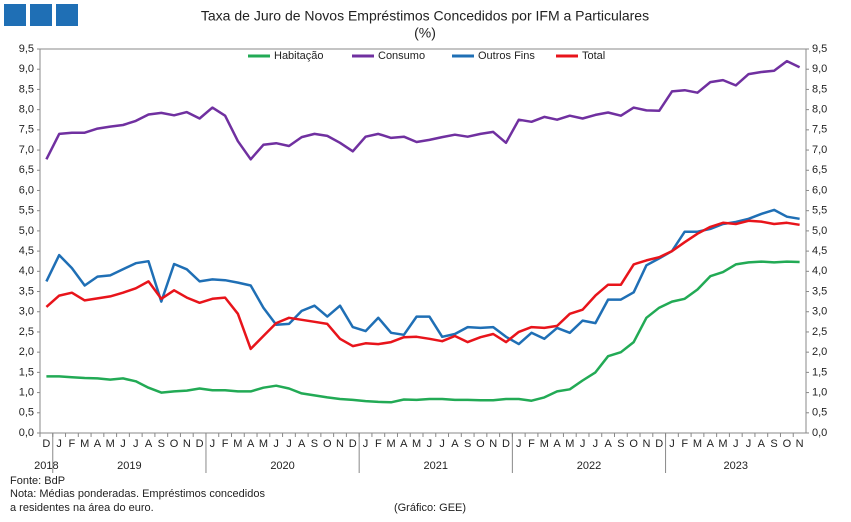  What do you see at coordinates (736, 466) in the screenshot?
I see `year-label: 2023` at bounding box center [736, 466].